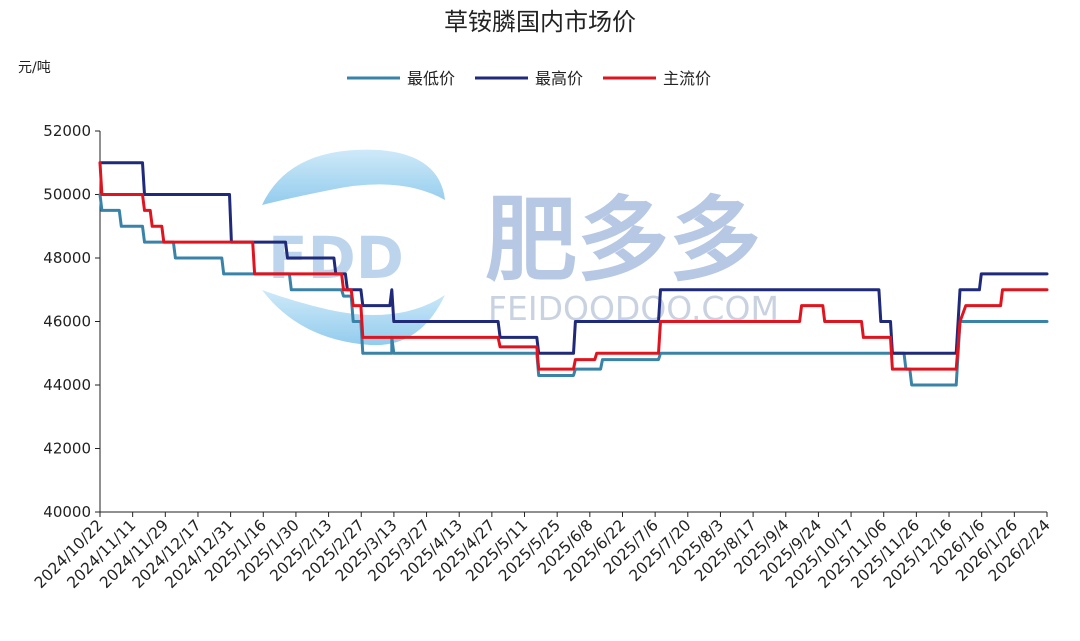  I want to click on watermark: FDD 肥多多 FEIDOODOO.COM, so click(520, 247).